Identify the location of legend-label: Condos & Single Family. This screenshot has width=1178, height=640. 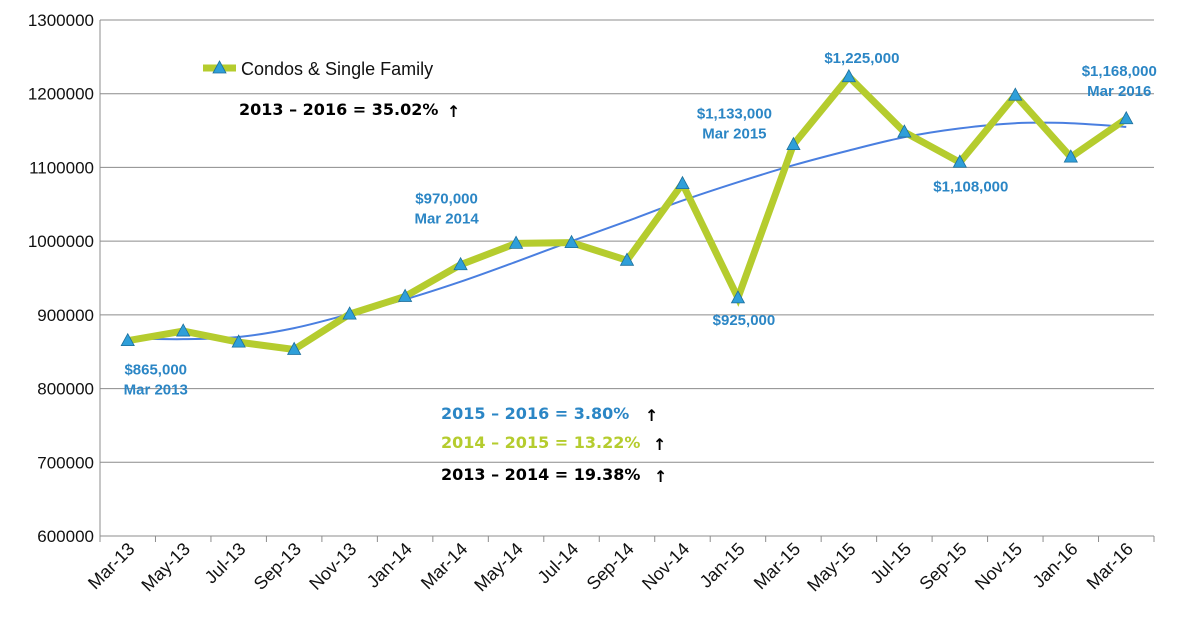
(337, 69).